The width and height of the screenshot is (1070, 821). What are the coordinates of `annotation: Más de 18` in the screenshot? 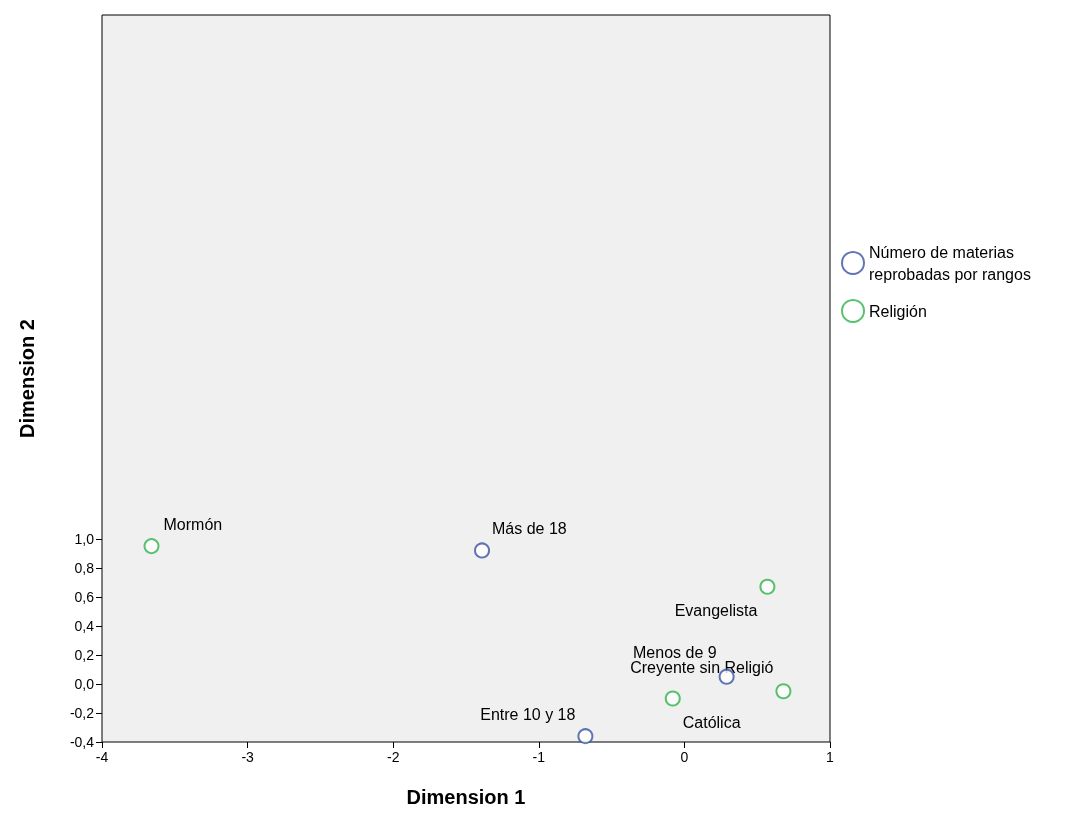 It's located at (529, 528).